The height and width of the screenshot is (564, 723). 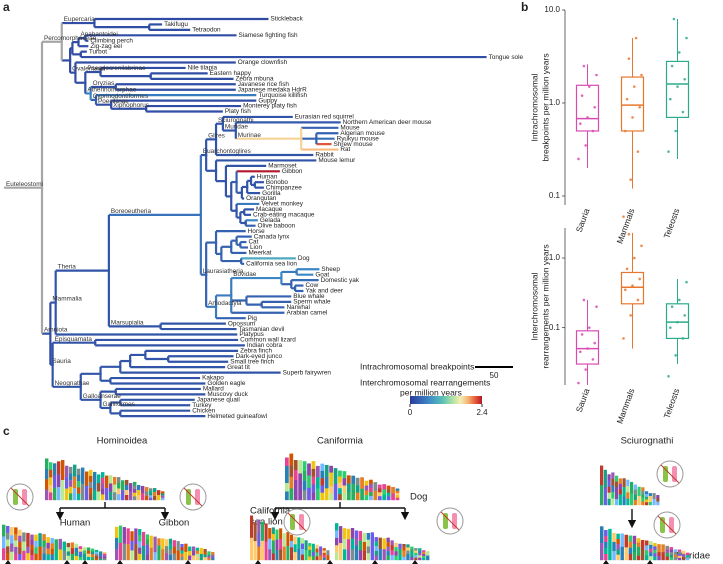 I want to click on leaf-label: Takifugu, so click(x=176, y=24).